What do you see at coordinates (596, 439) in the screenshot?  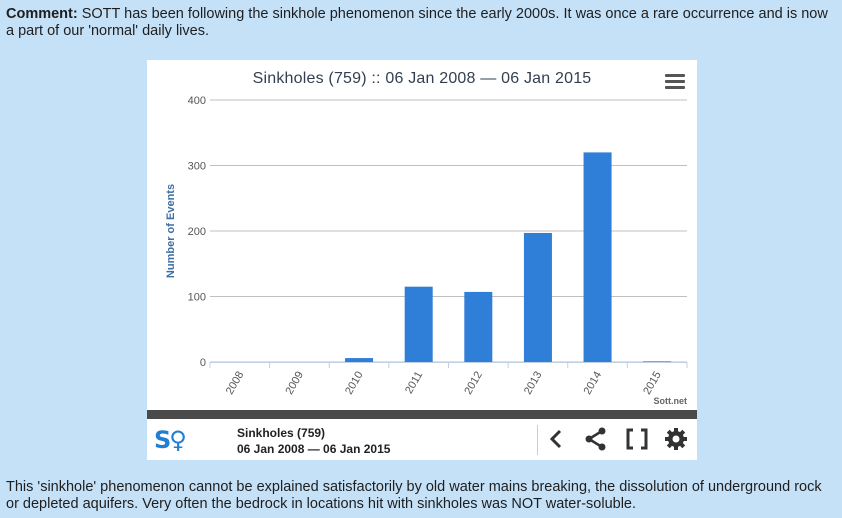 I see `share-icon` at bounding box center [596, 439].